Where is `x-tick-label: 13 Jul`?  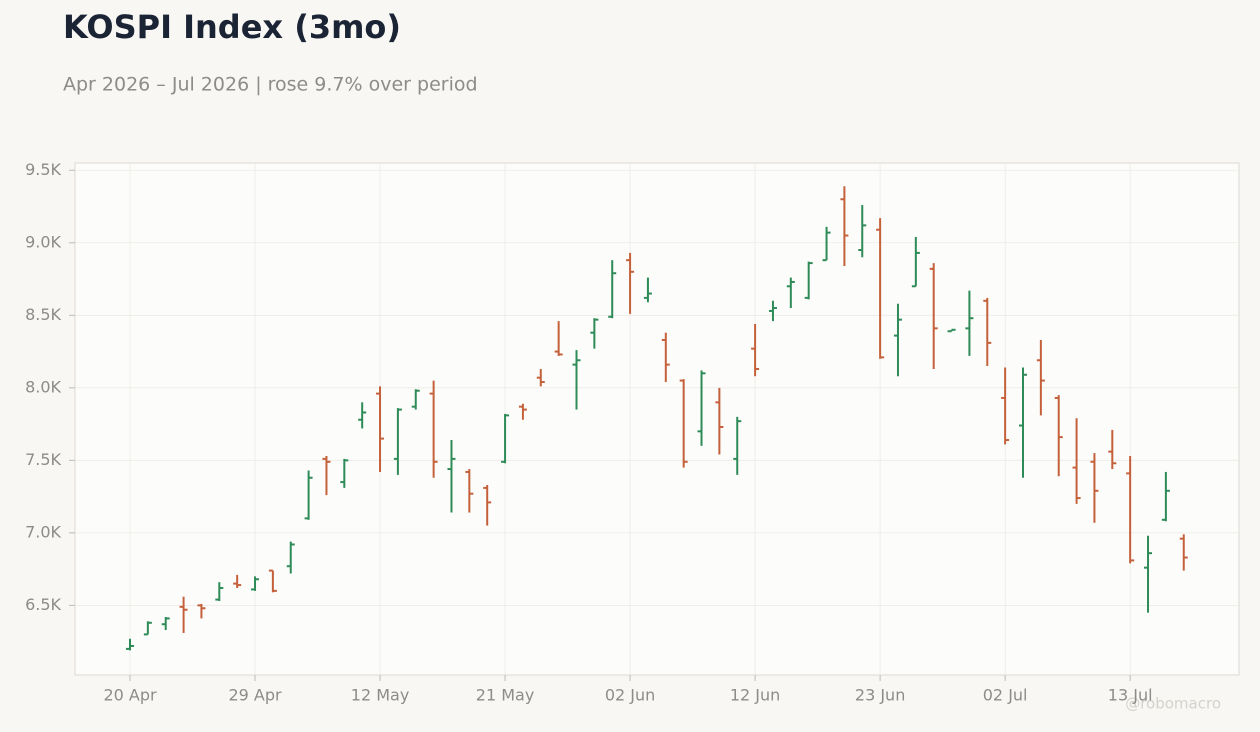
x-tick-label: 13 Jul is located at coordinates (1130, 695).